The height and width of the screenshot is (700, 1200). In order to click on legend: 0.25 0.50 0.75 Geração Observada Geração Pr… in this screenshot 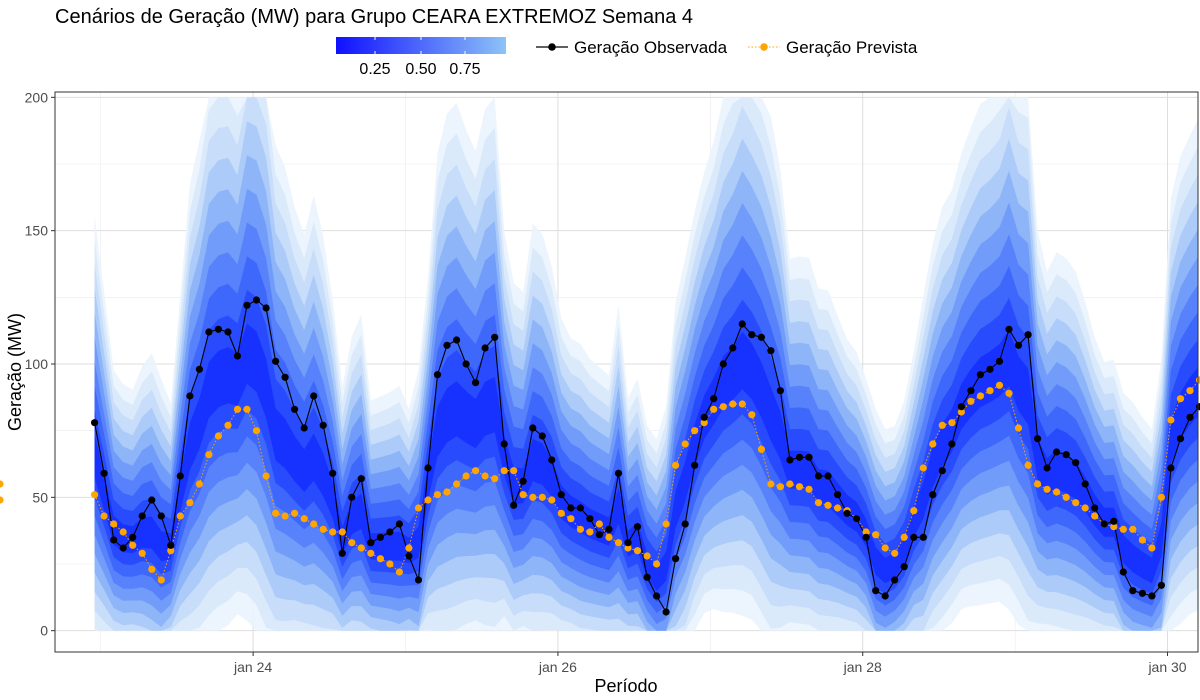, I will do `click(627, 57)`.